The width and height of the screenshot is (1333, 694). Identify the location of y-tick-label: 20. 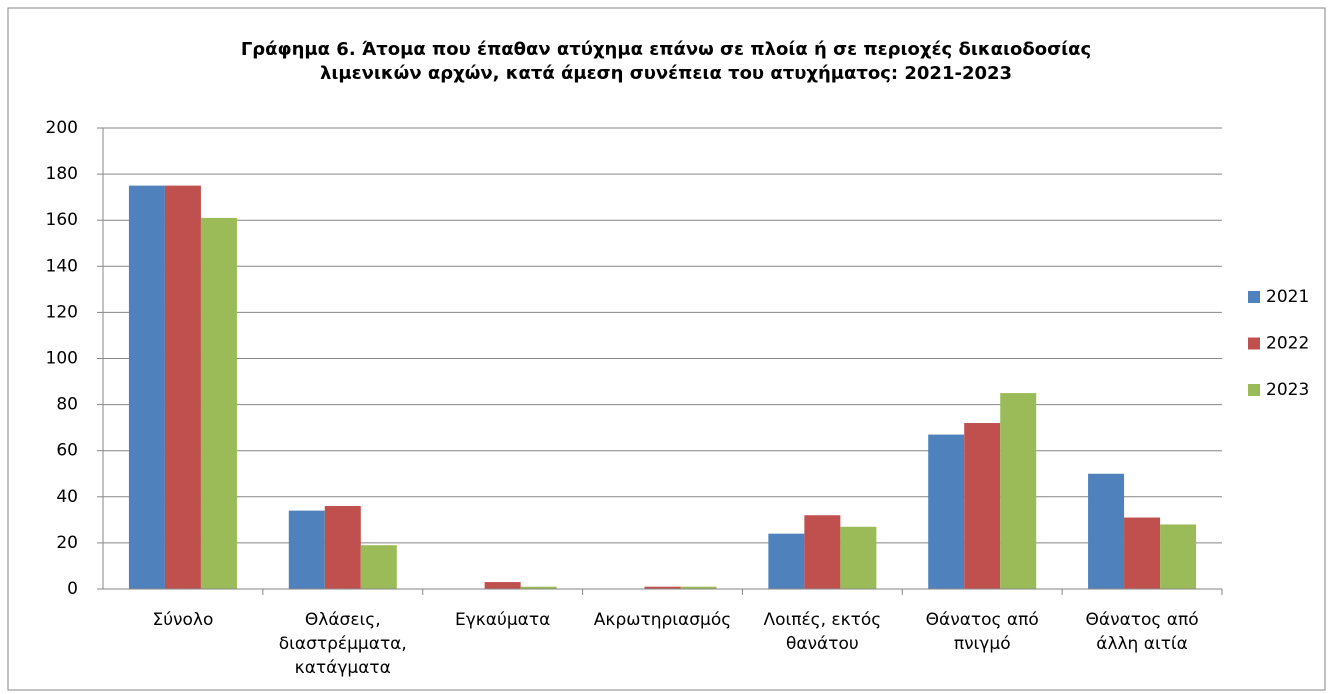
(67, 543).